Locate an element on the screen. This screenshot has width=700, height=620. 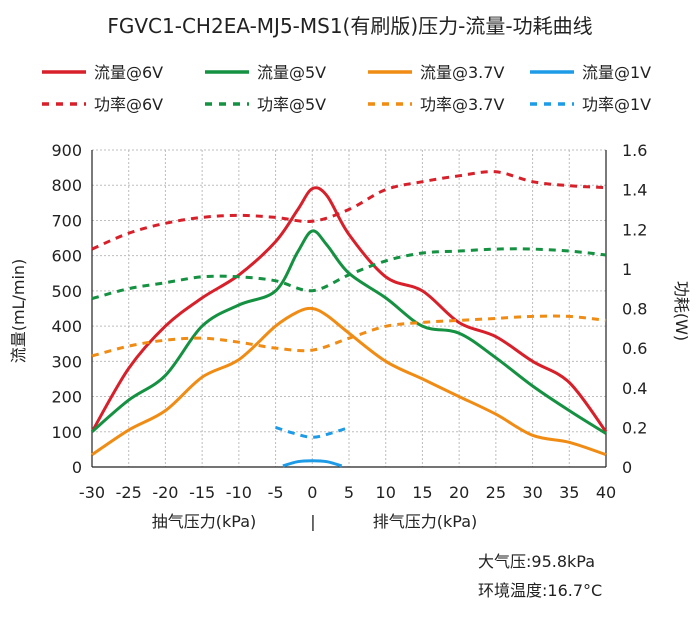
x-tick-label: -10 is located at coordinates (239, 492).